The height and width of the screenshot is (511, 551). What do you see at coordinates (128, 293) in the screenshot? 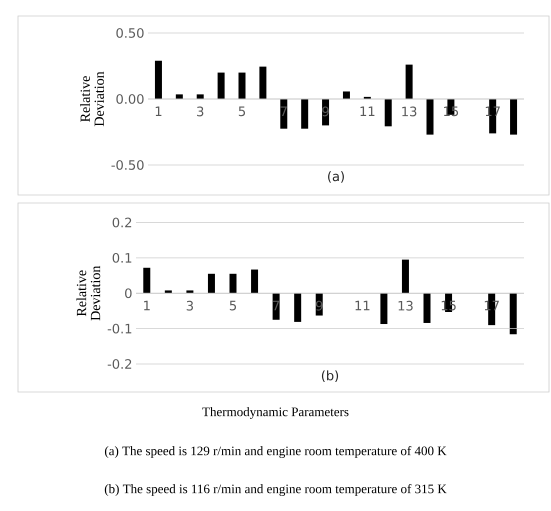
I see `y-tick-label: 0` at bounding box center [128, 293].